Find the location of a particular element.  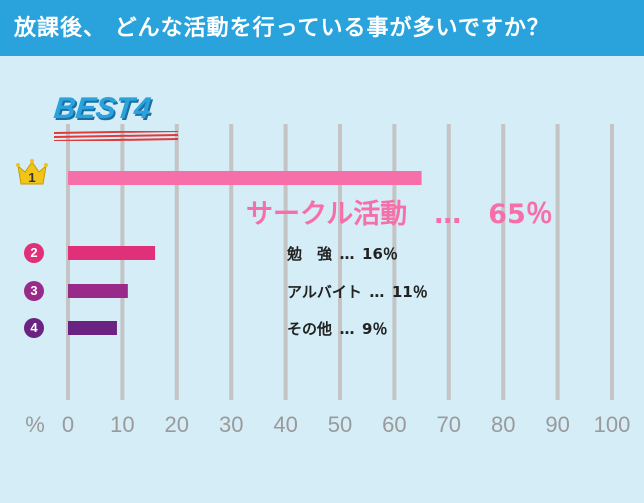

x-tick-label: 80 is located at coordinates (503, 424).